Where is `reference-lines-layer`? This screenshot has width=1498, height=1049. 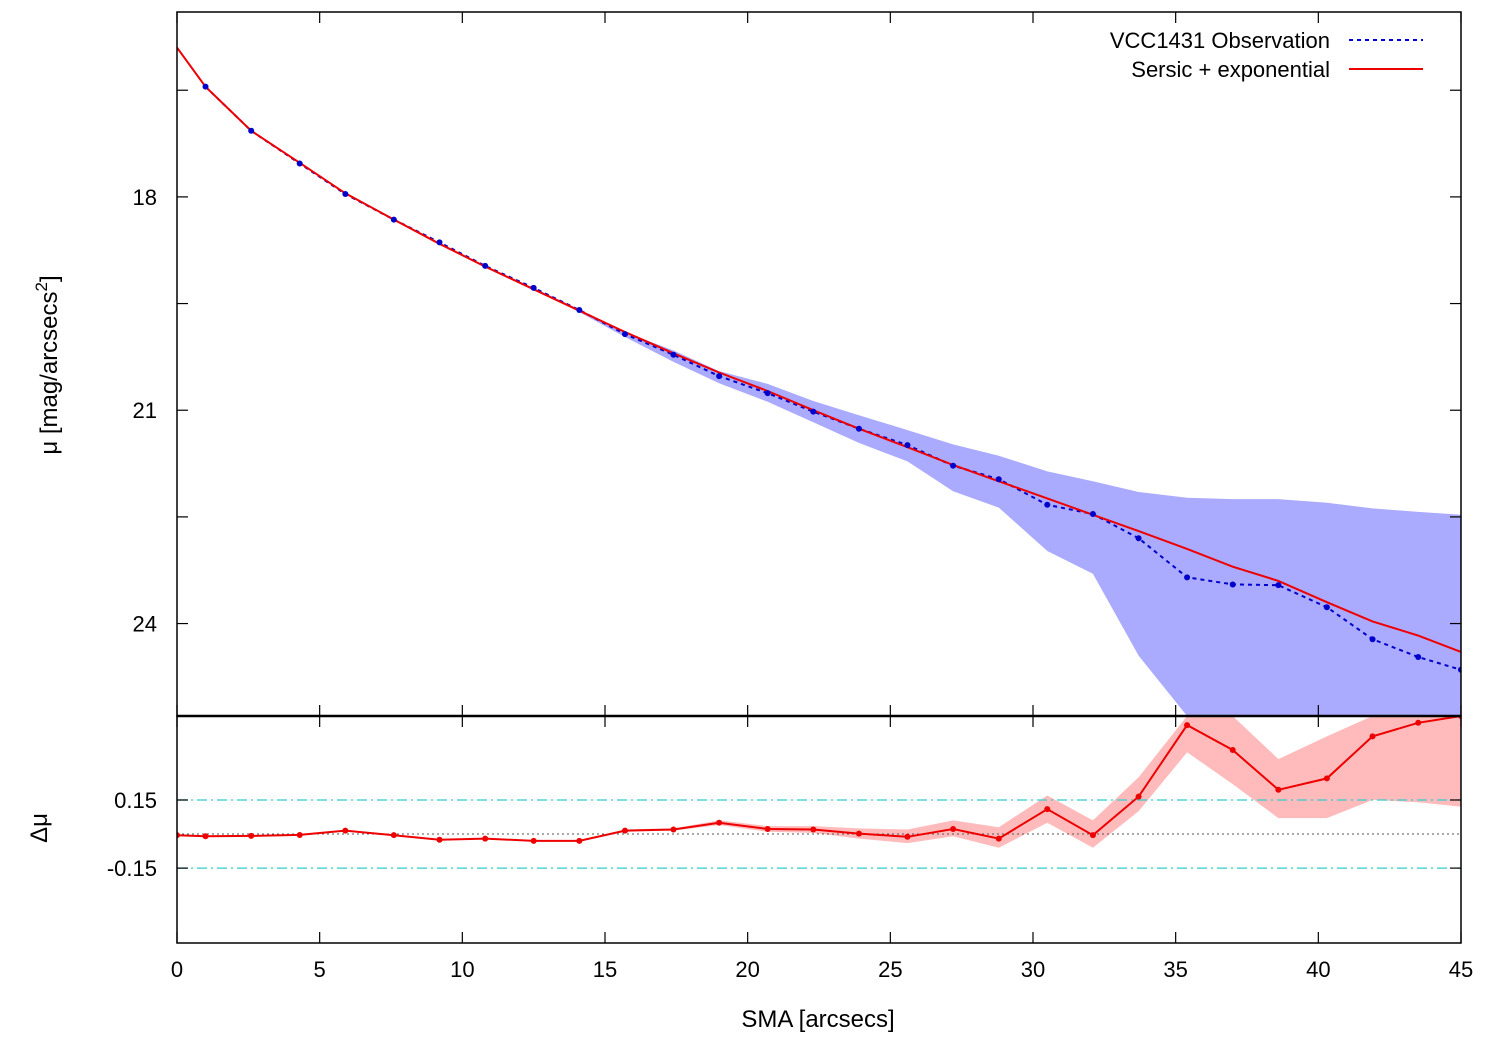
reference-lines-layer is located at coordinates (819, 834).